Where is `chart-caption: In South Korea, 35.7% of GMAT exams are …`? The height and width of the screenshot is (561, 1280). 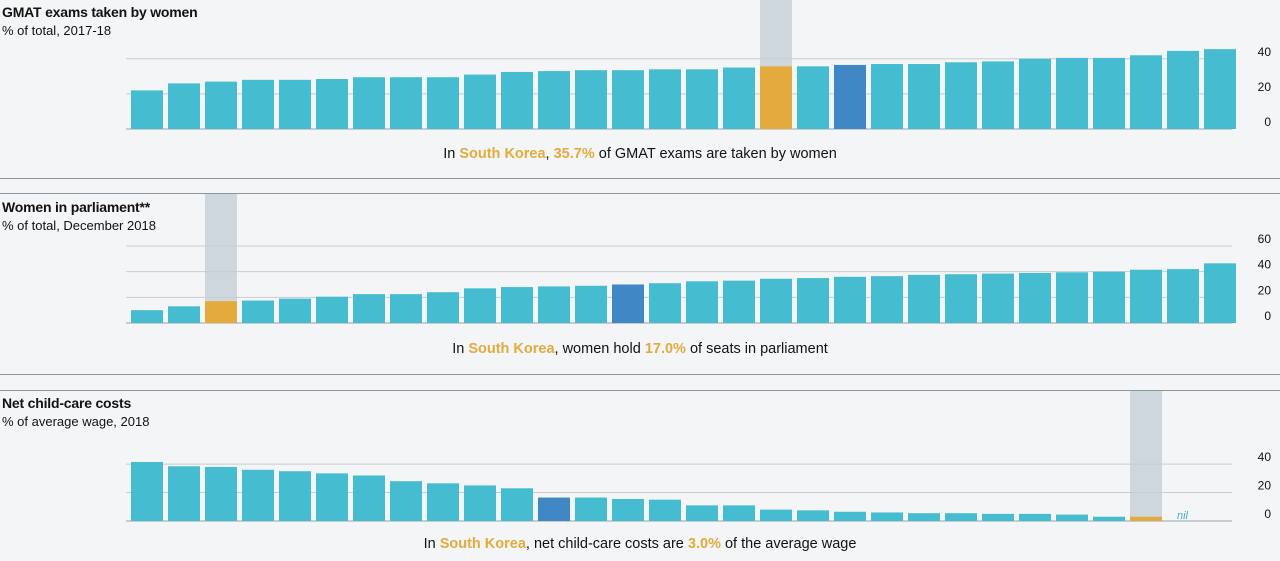 chart-caption: In South Korea, 35.7% of GMAT exams are … is located at coordinates (640, 154).